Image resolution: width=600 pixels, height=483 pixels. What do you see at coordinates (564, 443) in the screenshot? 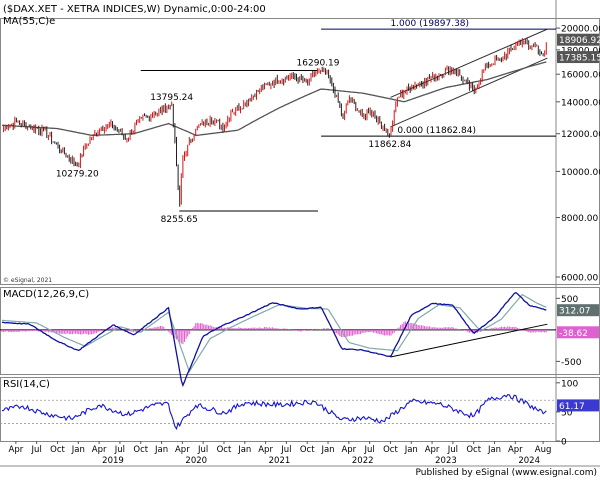
I see `rsi-tick-label: 0` at bounding box center [564, 443].